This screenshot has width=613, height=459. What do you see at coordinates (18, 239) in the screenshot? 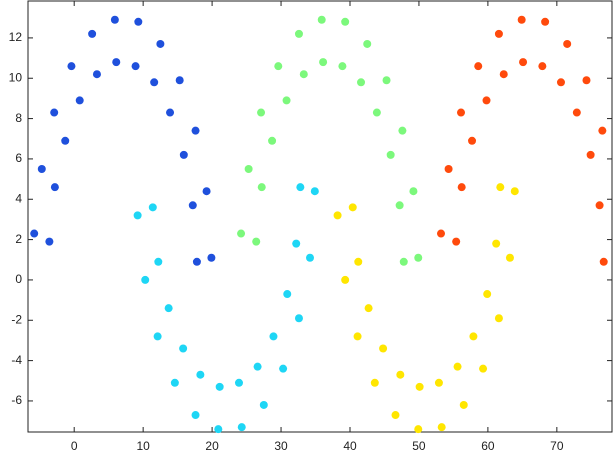
I see `y-tick-label: 2` at bounding box center [18, 239].